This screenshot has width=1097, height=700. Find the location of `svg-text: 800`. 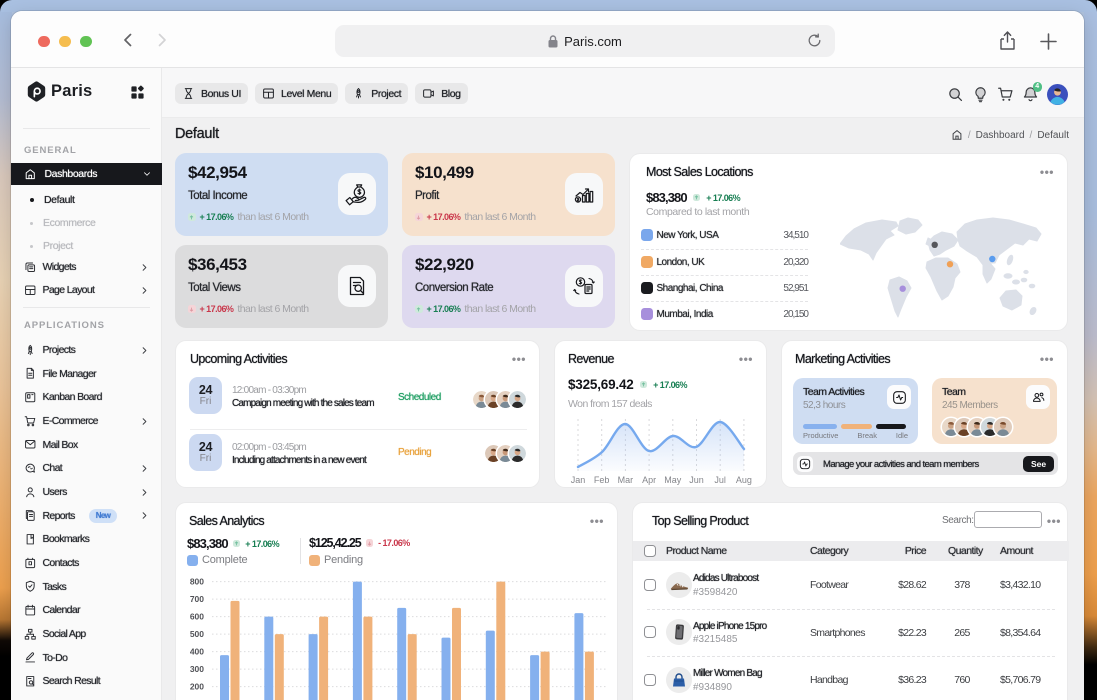

svg-text: 800 is located at coordinates (197, 581).